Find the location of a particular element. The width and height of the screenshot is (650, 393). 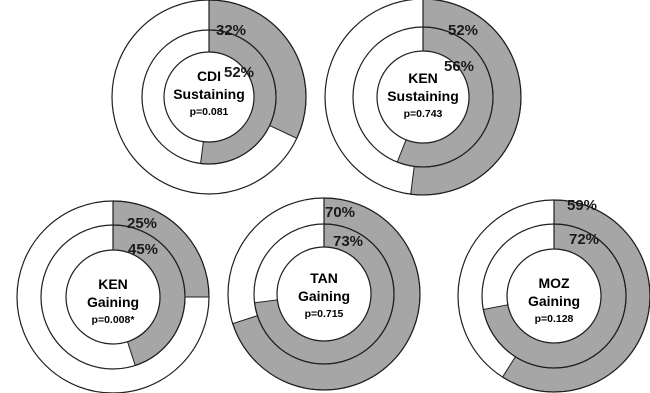

inner-percent-label: 52% is located at coordinates (239, 72).